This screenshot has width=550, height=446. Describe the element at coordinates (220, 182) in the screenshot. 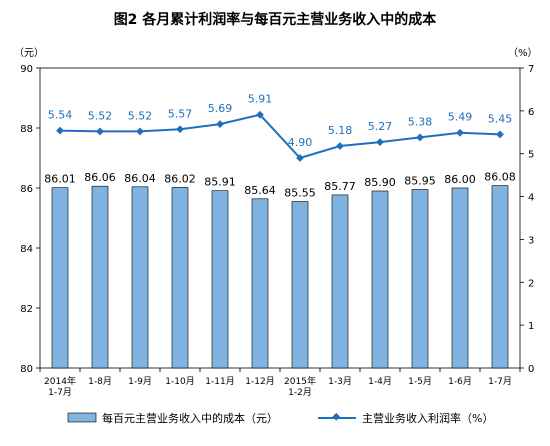

I see `bar-data-label: 85.91` at that location.